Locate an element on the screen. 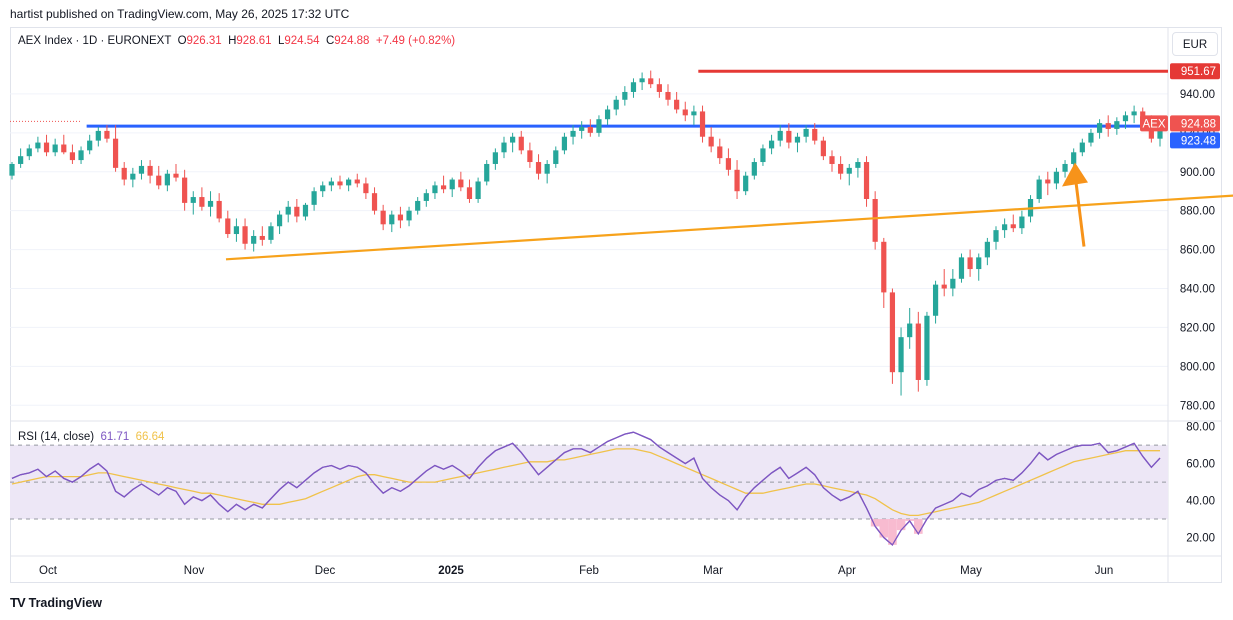  symbol-label: AEX Index · 1D · EURONEXT is located at coordinates (95, 41).